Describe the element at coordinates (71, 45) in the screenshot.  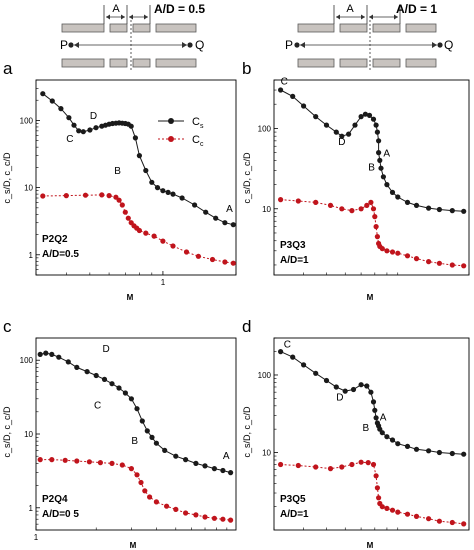
I see `point-p-marker` at that location.